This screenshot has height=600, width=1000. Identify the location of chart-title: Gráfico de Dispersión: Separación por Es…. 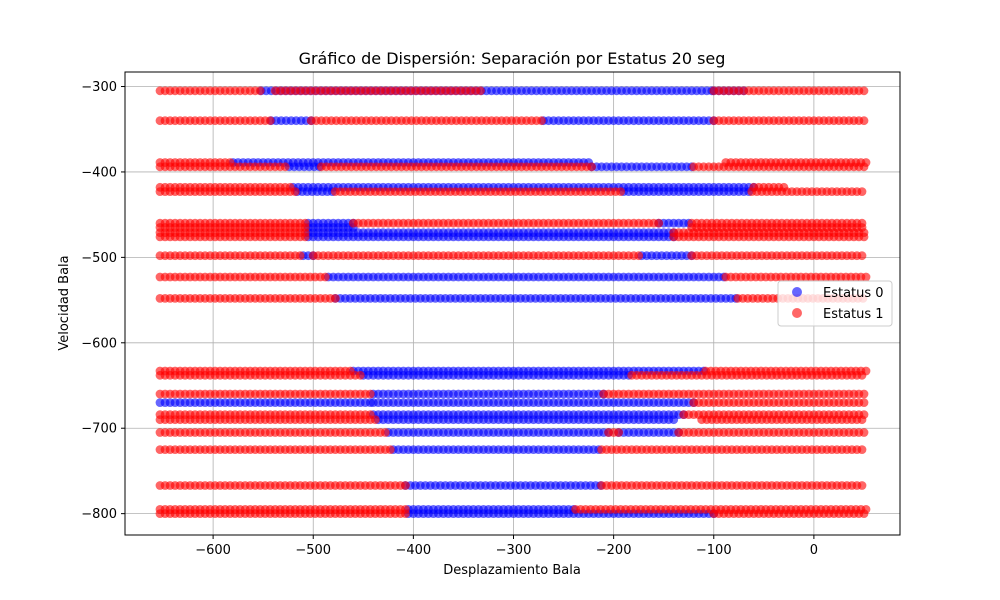
(512, 58).